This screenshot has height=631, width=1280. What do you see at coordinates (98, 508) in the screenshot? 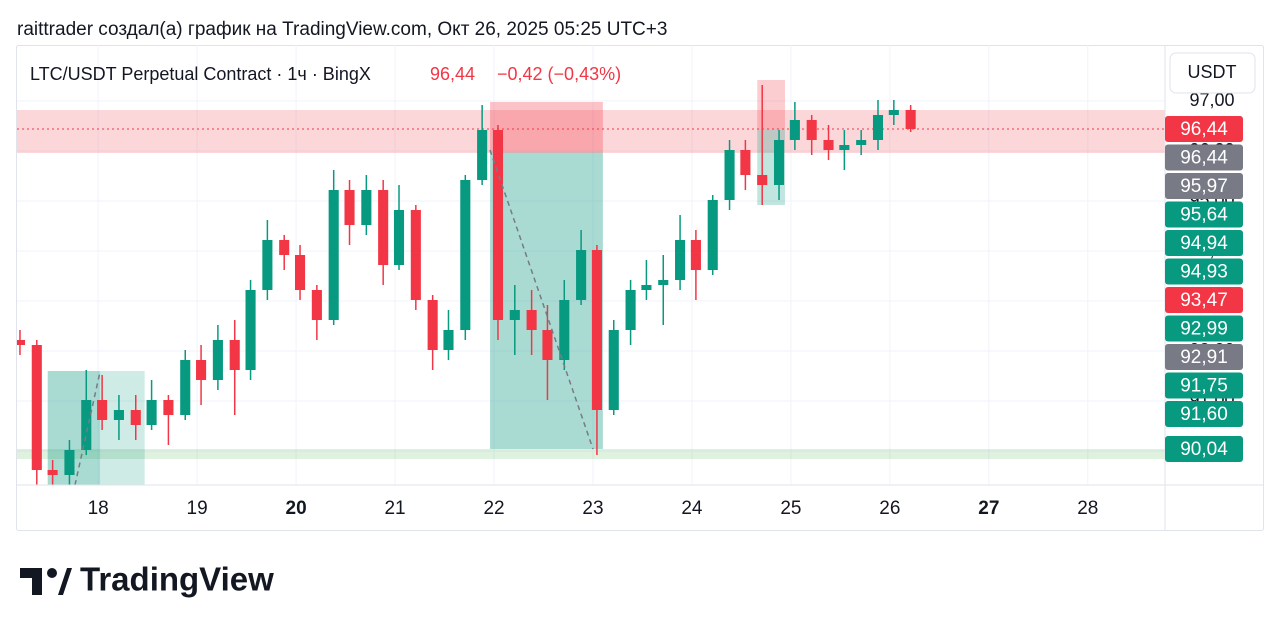
I see `x-tick-label: 18` at bounding box center [98, 508].